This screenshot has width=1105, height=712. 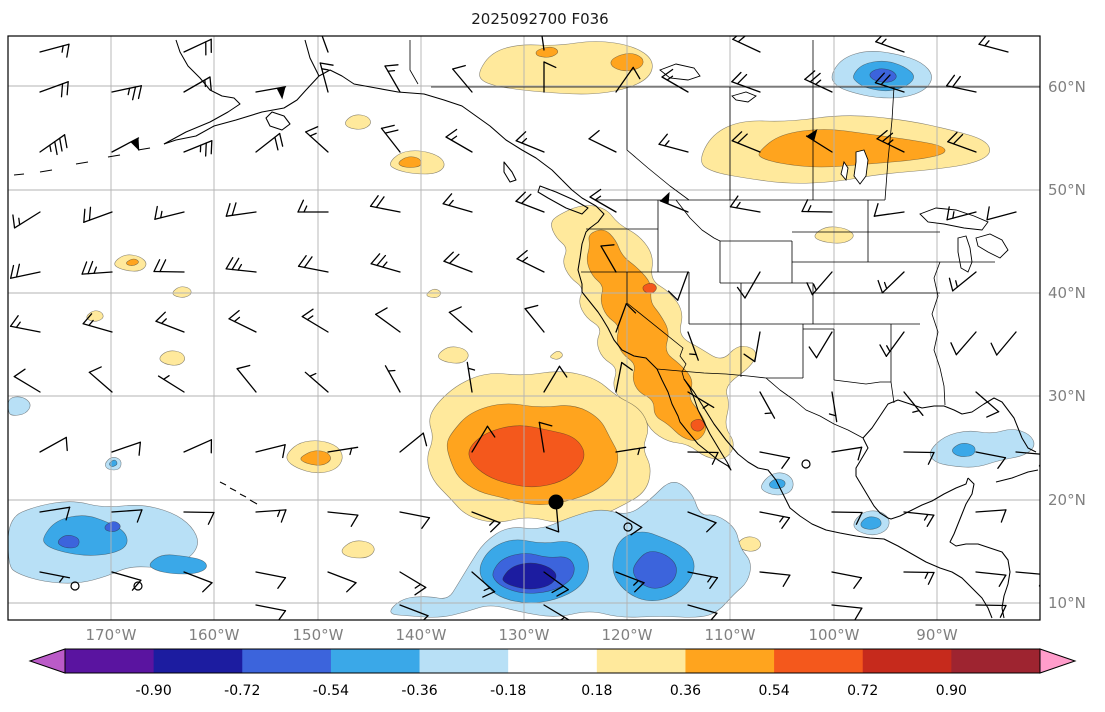 I want to click on contour-region-cool-sw-cyan-strip, so click(x=178, y=564).